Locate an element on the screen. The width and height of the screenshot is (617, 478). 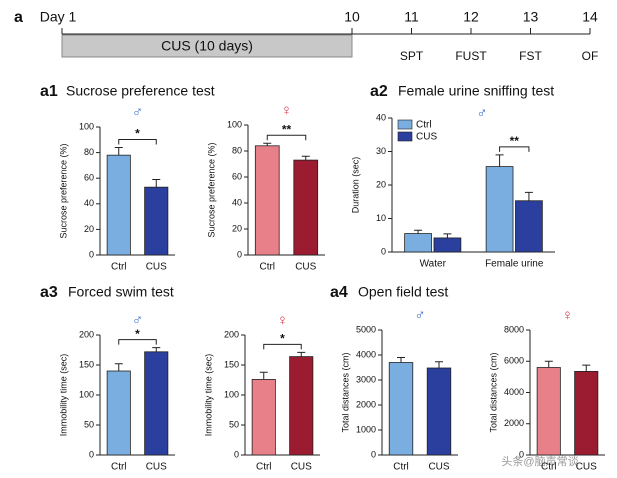
y-tick-label: 200 is located at coordinates (86, 334).